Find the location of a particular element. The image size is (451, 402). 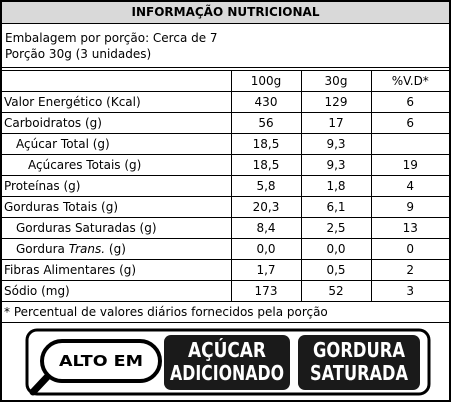

nutrient-row: Fibras Alimentares (g) 1,7 0,5 2 is located at coordinates (225, 270).